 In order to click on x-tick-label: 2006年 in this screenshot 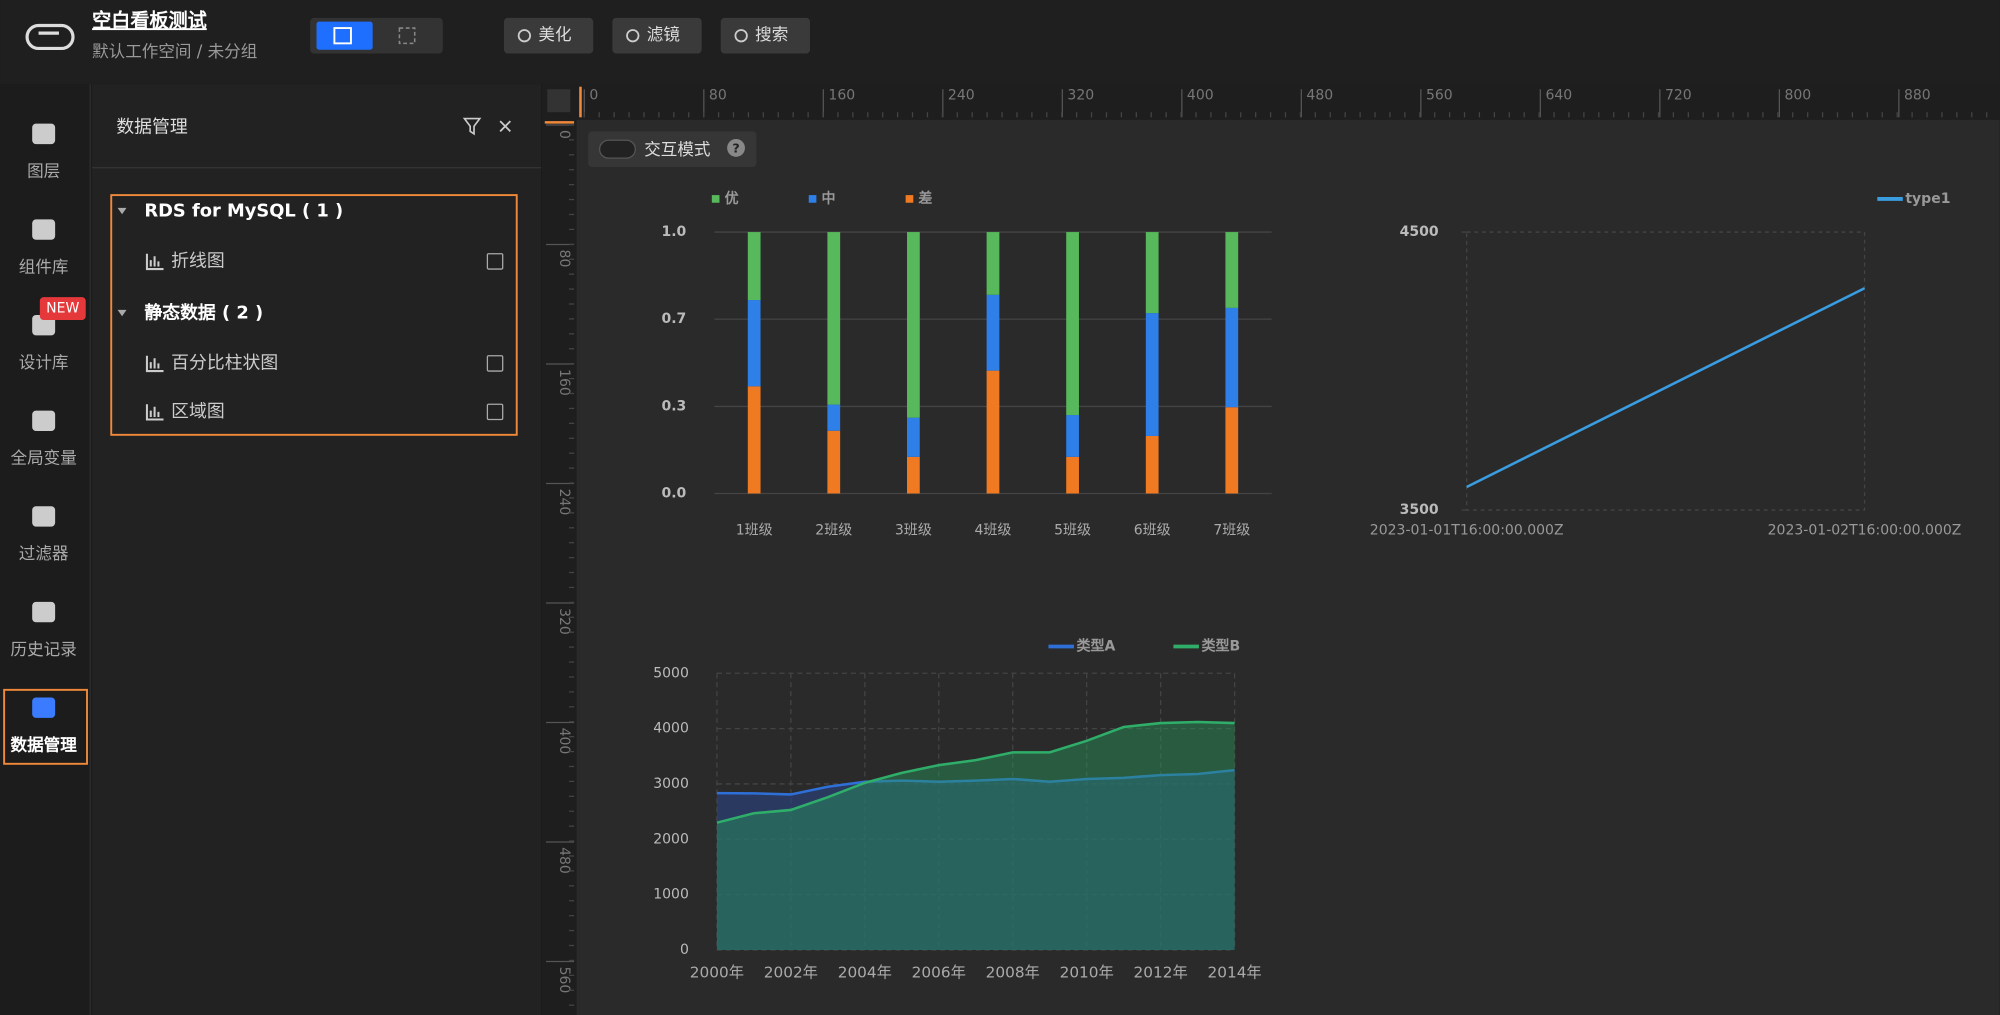, I will do `click(939, 972)`.